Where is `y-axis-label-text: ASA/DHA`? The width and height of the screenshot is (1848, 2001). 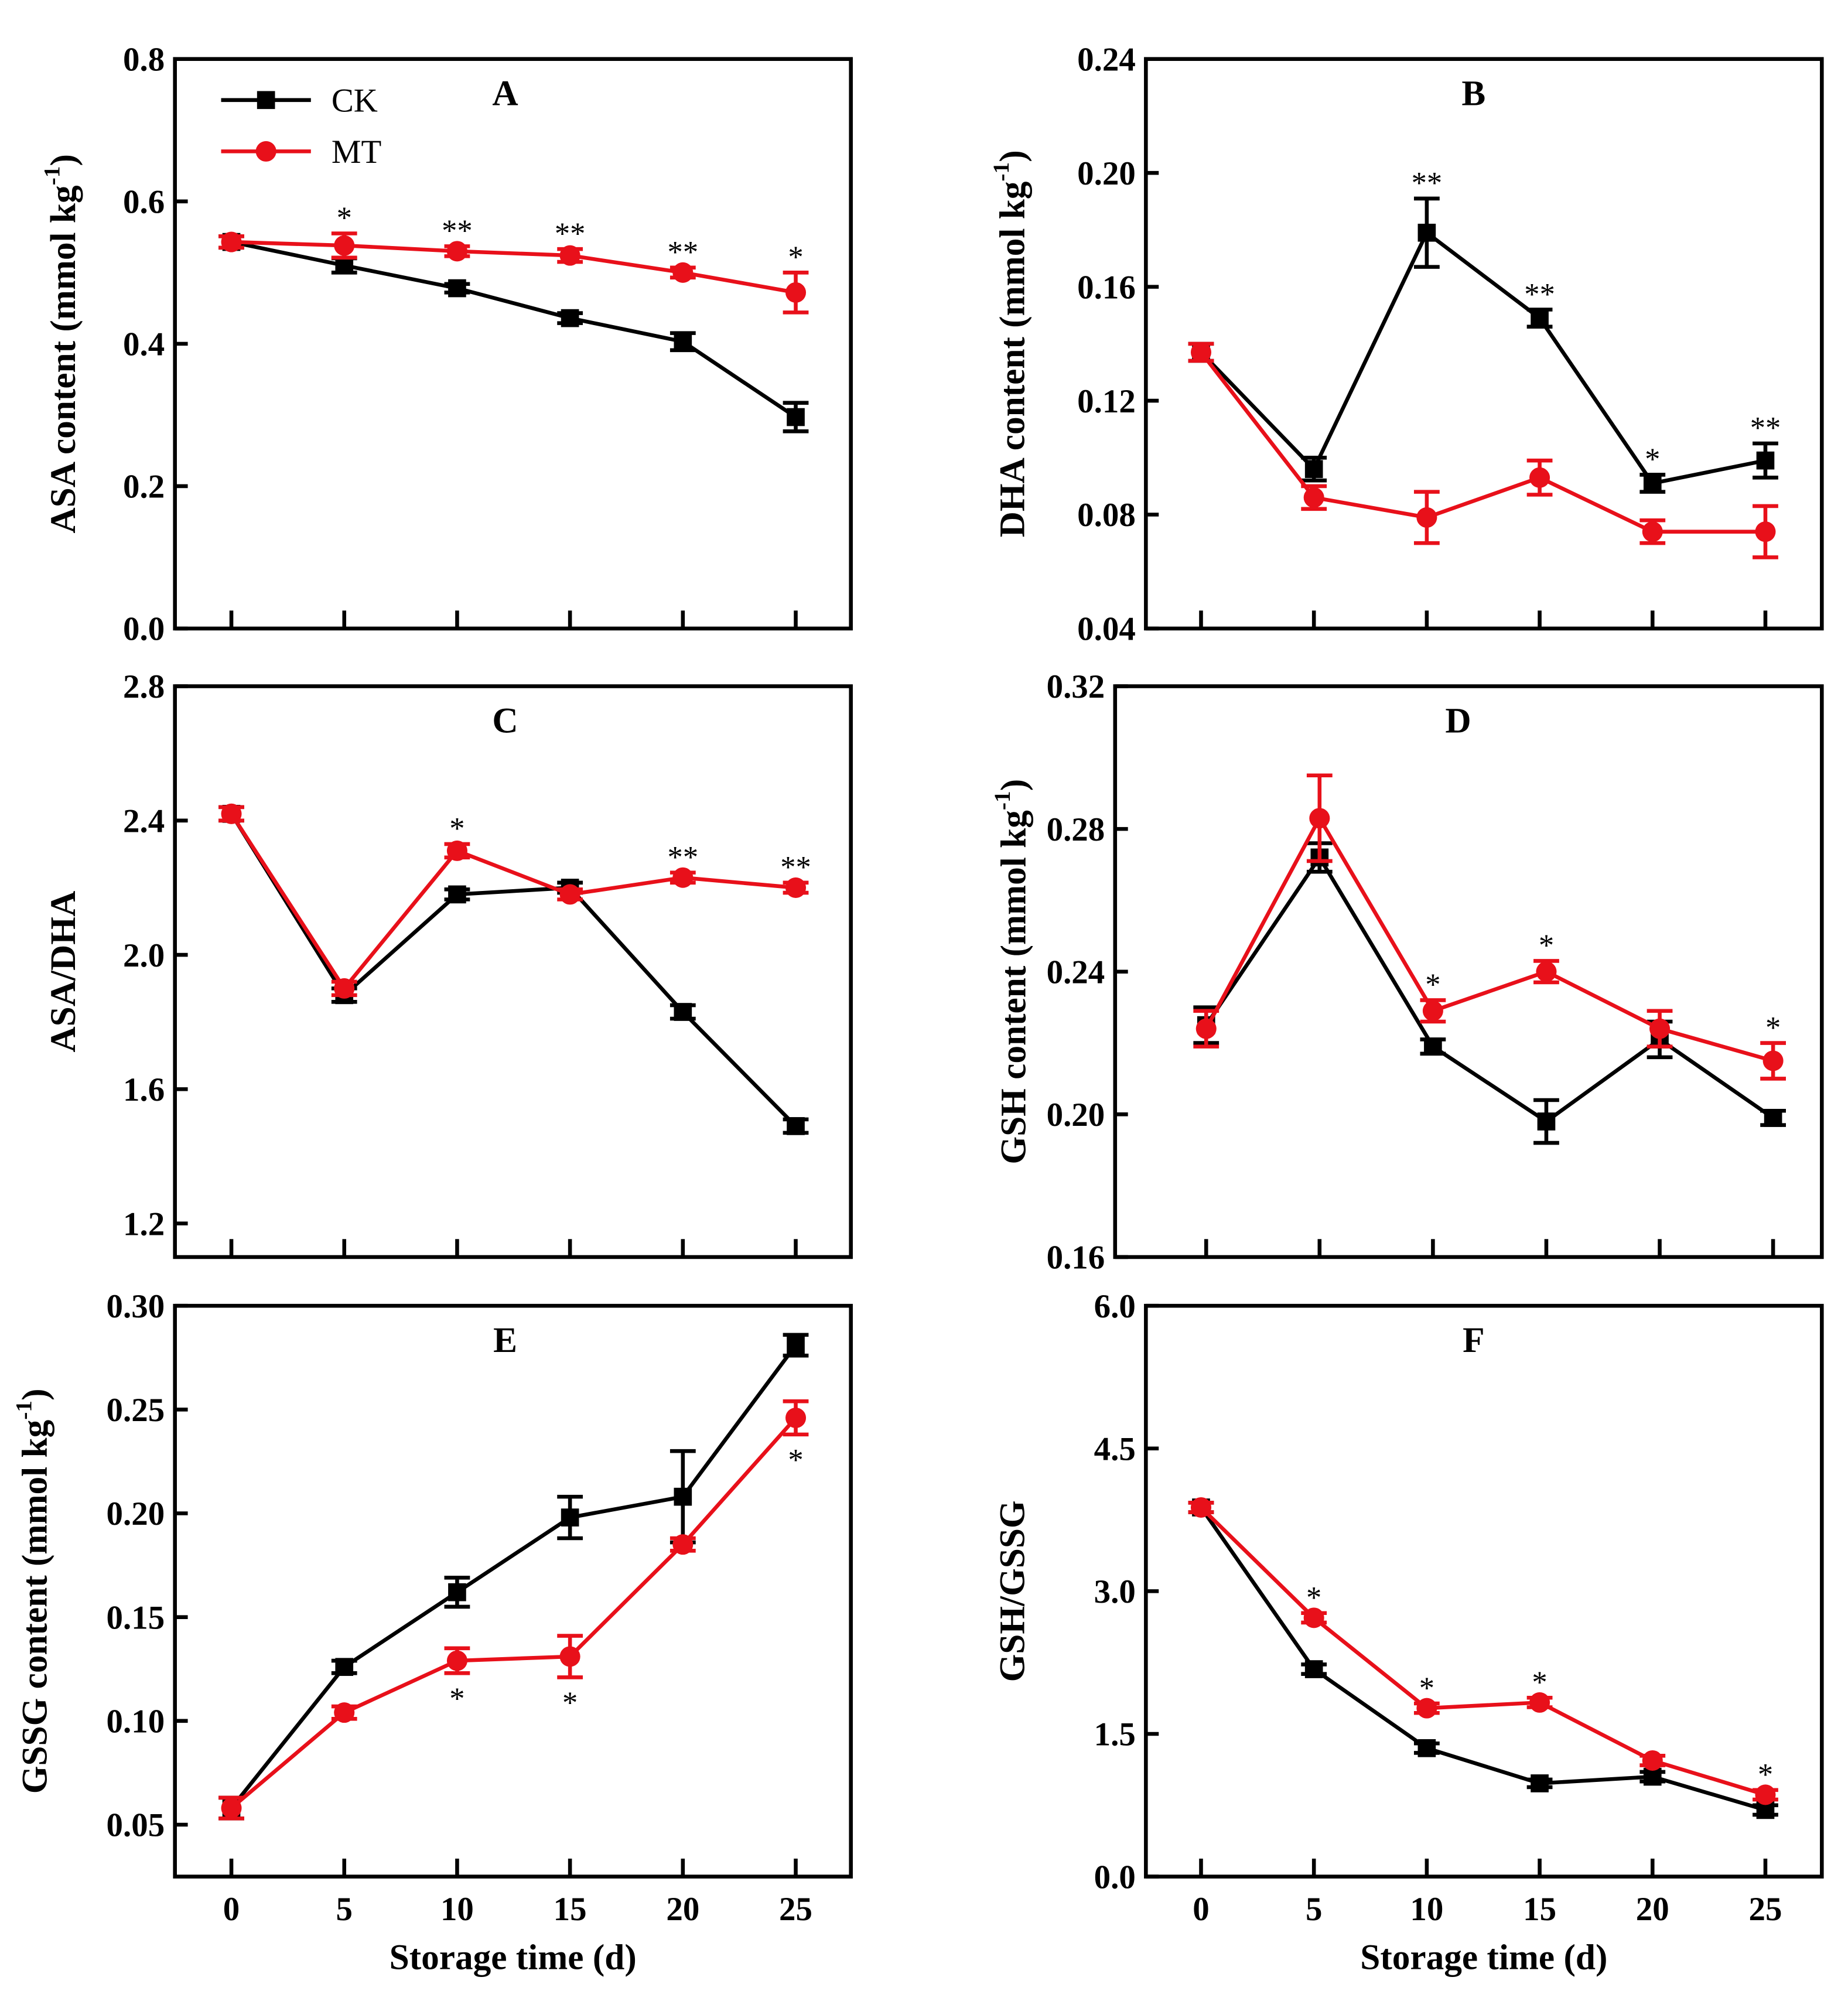 y-axis-label-text: ASA/DHA is located at coordinates (63, 972).